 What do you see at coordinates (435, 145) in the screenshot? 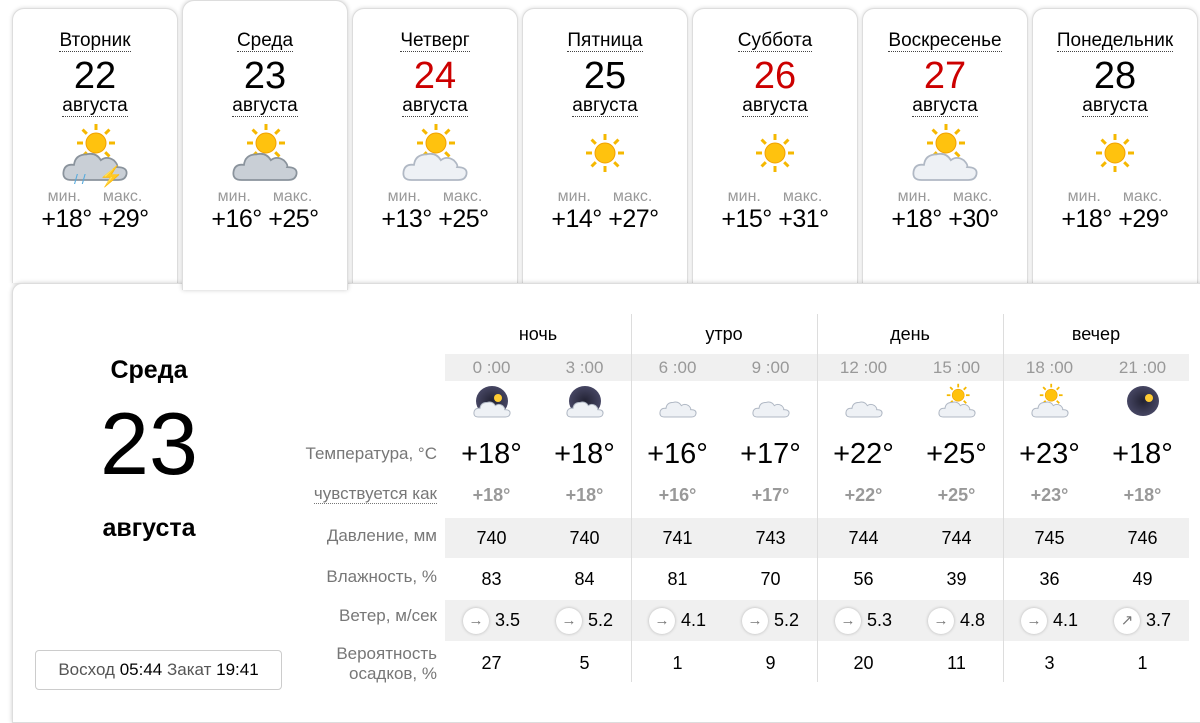
I see `day-tab: Четверг 24 августа мин. макс. +13° +25°` at bounding box center [435, 145].